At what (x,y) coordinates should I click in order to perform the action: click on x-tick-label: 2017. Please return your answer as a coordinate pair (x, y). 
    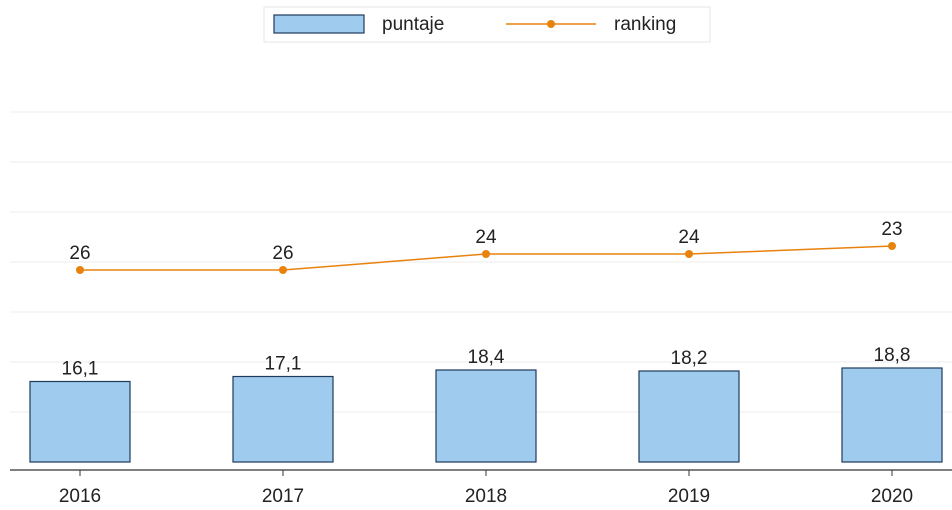
    Looking at the image, I should click on (283, 496).